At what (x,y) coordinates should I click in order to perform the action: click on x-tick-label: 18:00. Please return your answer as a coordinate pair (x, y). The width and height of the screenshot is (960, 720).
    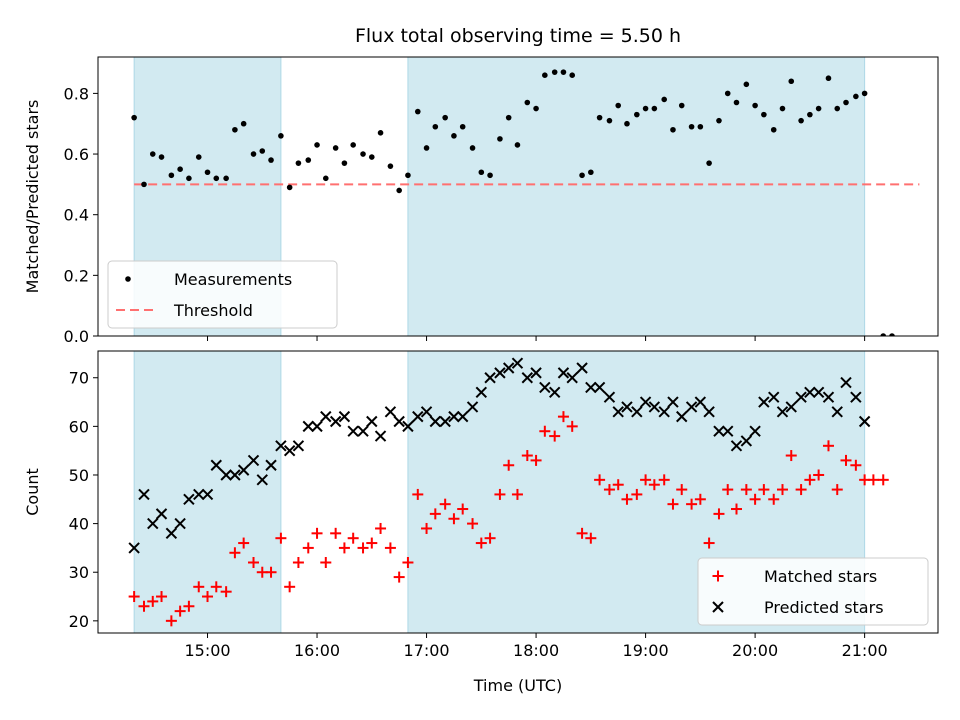
    Looking at the image, I should click on (536, 650).